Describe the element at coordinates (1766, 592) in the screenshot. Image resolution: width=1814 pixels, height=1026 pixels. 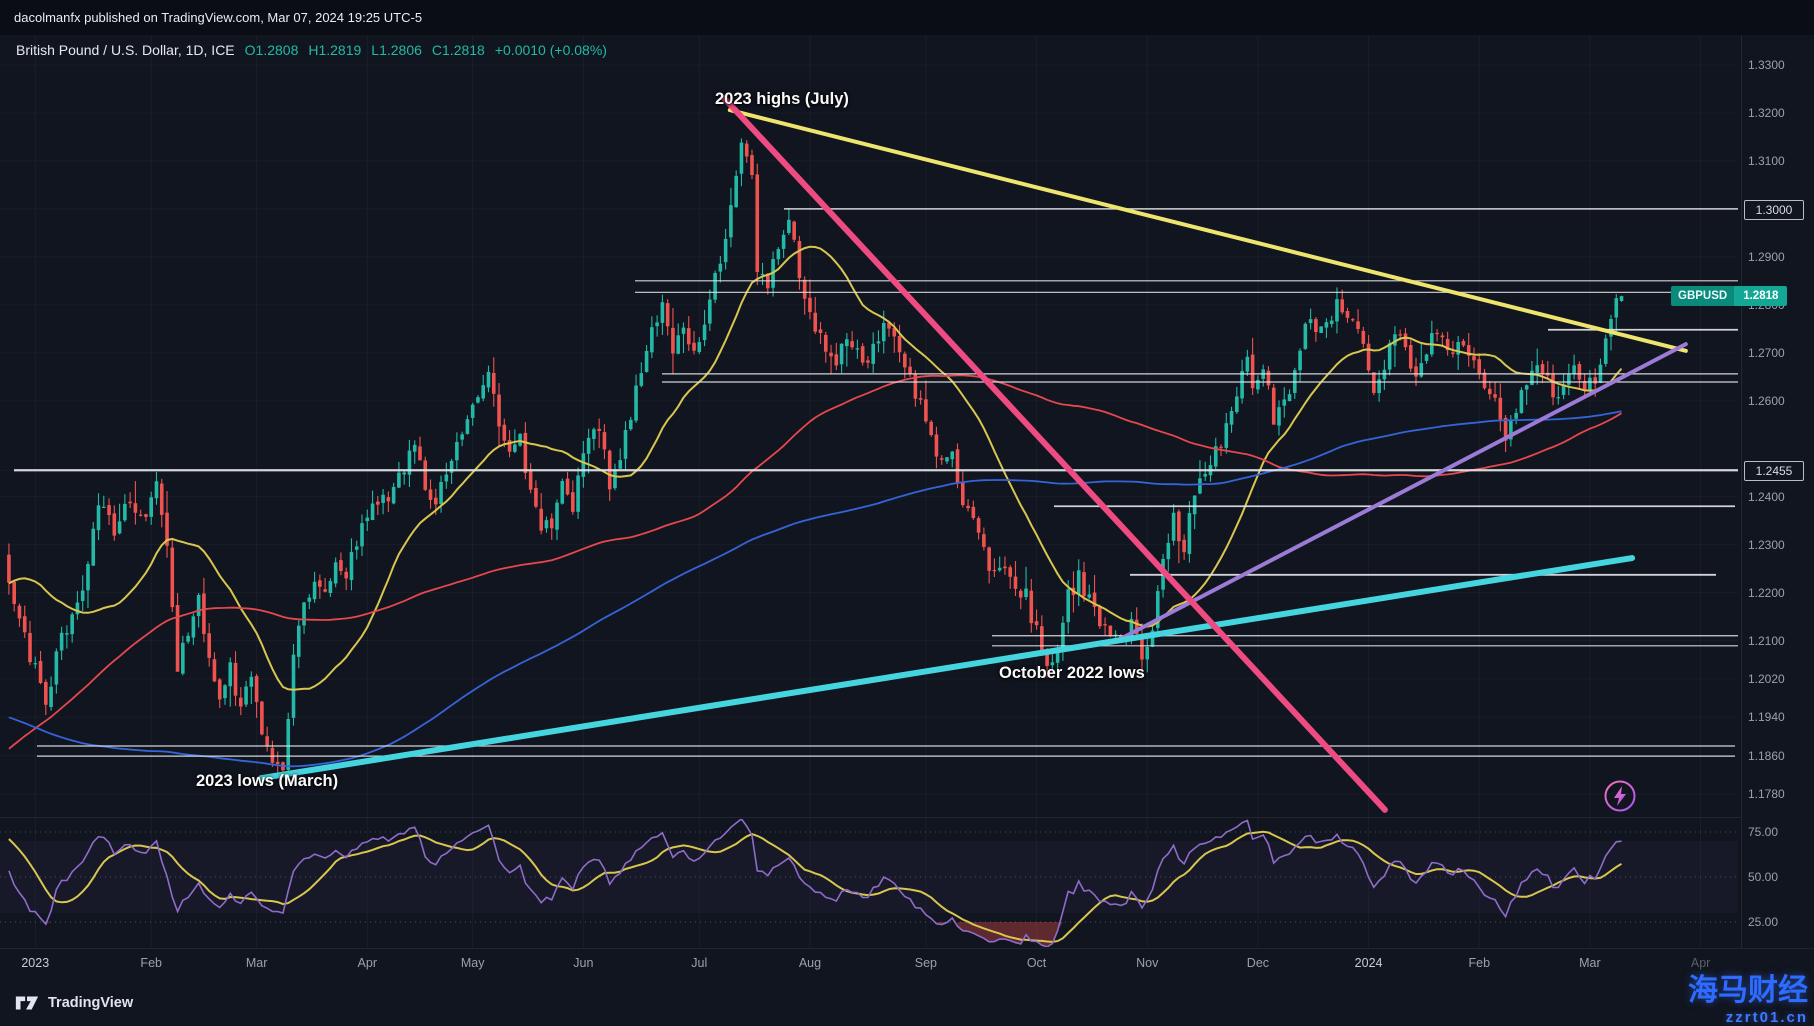
I see `price-axis-label: 1.2200` at that location.